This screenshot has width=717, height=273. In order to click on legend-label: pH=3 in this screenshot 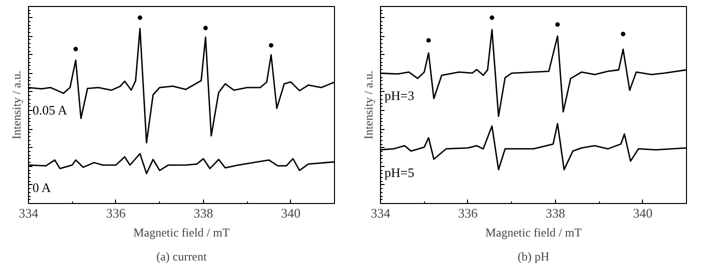, I will do `click(399, 96)`.